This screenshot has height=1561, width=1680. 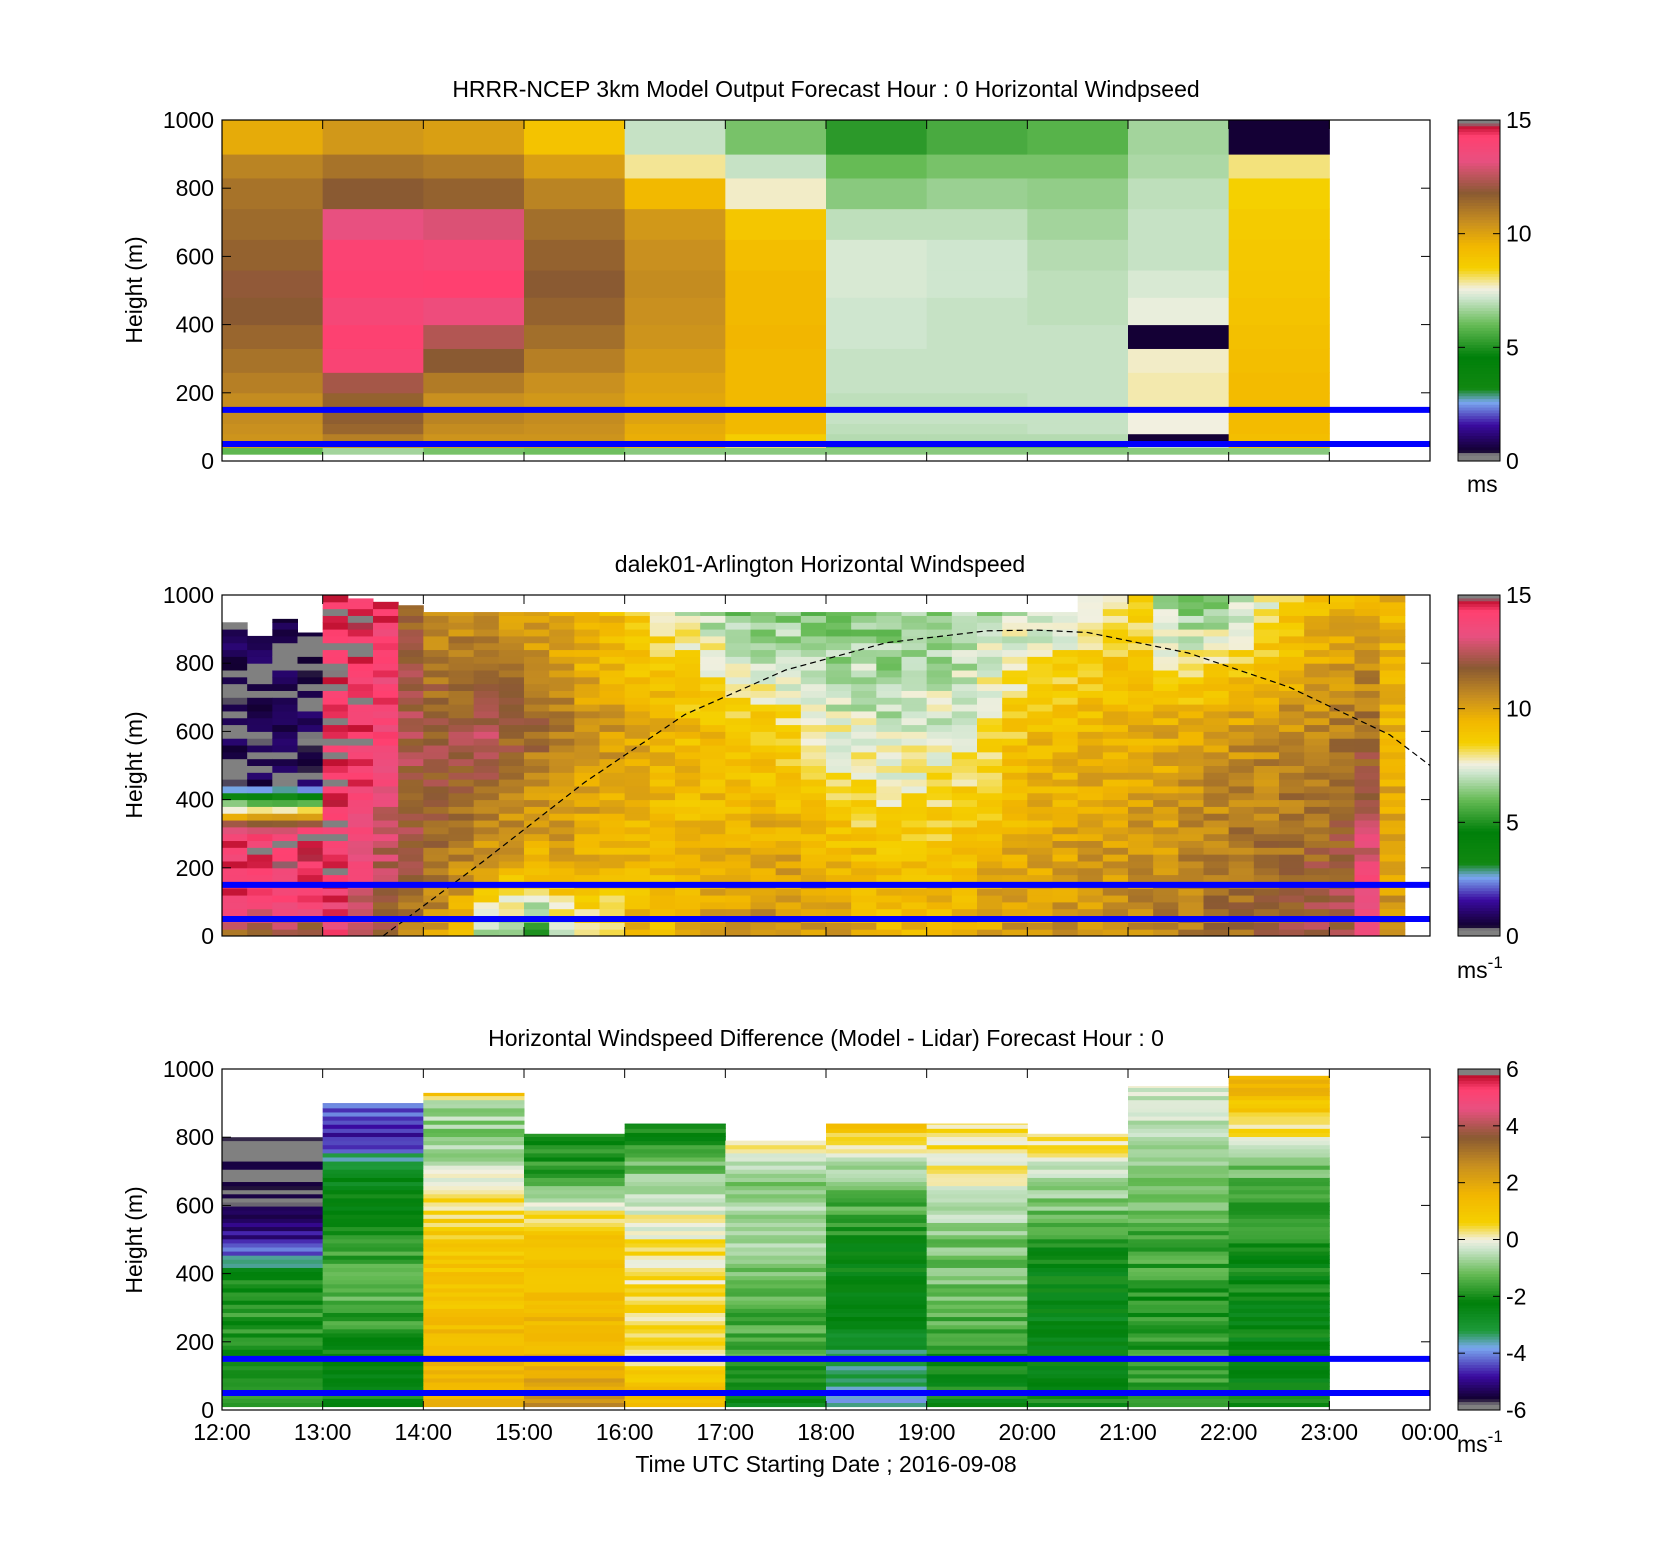 I want to click on lidar-panel-title: dalek01-Arlington Horizontal Windspeed, so click(x=820, y=564).